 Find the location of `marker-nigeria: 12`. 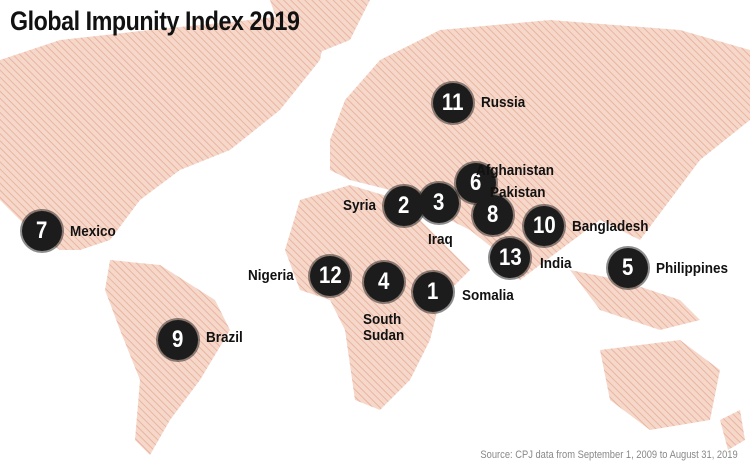

marker-nigeria: 12 is located at coordinates (330, 276).